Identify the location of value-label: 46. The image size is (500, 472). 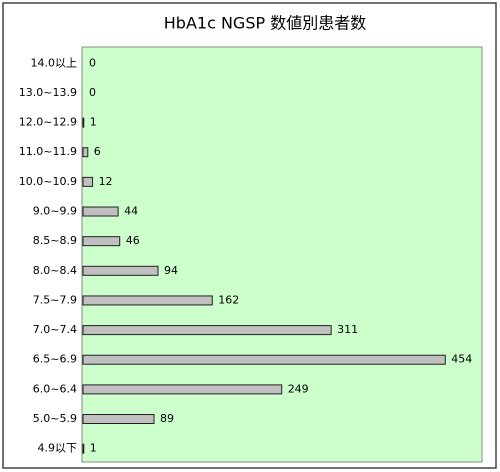
(133, 240).